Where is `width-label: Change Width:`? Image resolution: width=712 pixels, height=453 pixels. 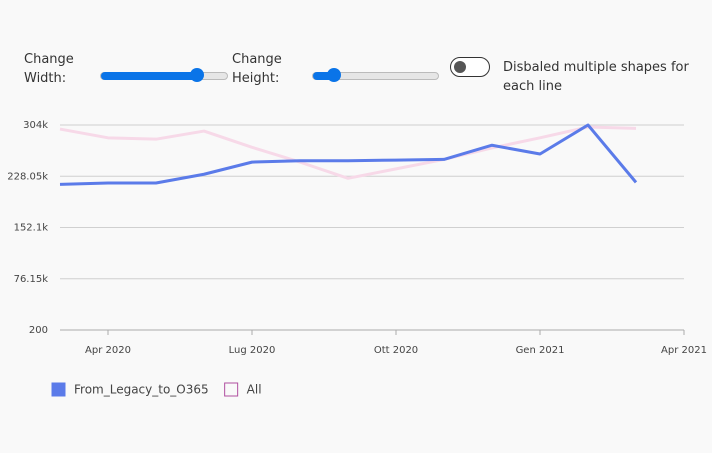
width-label: Change Width: is located at coordinates (49, 69).